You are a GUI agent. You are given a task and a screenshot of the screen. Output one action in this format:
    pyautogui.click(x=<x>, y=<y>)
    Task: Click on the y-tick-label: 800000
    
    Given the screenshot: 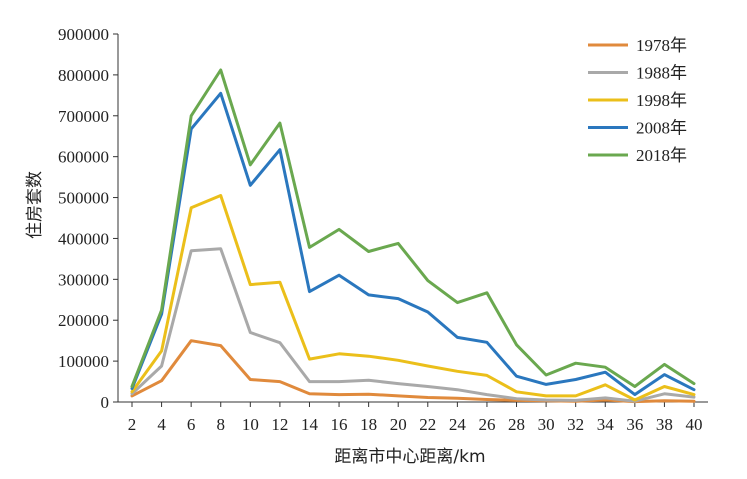 What is the action you would take?
    pyautogui.click(x=83, y=75)
    